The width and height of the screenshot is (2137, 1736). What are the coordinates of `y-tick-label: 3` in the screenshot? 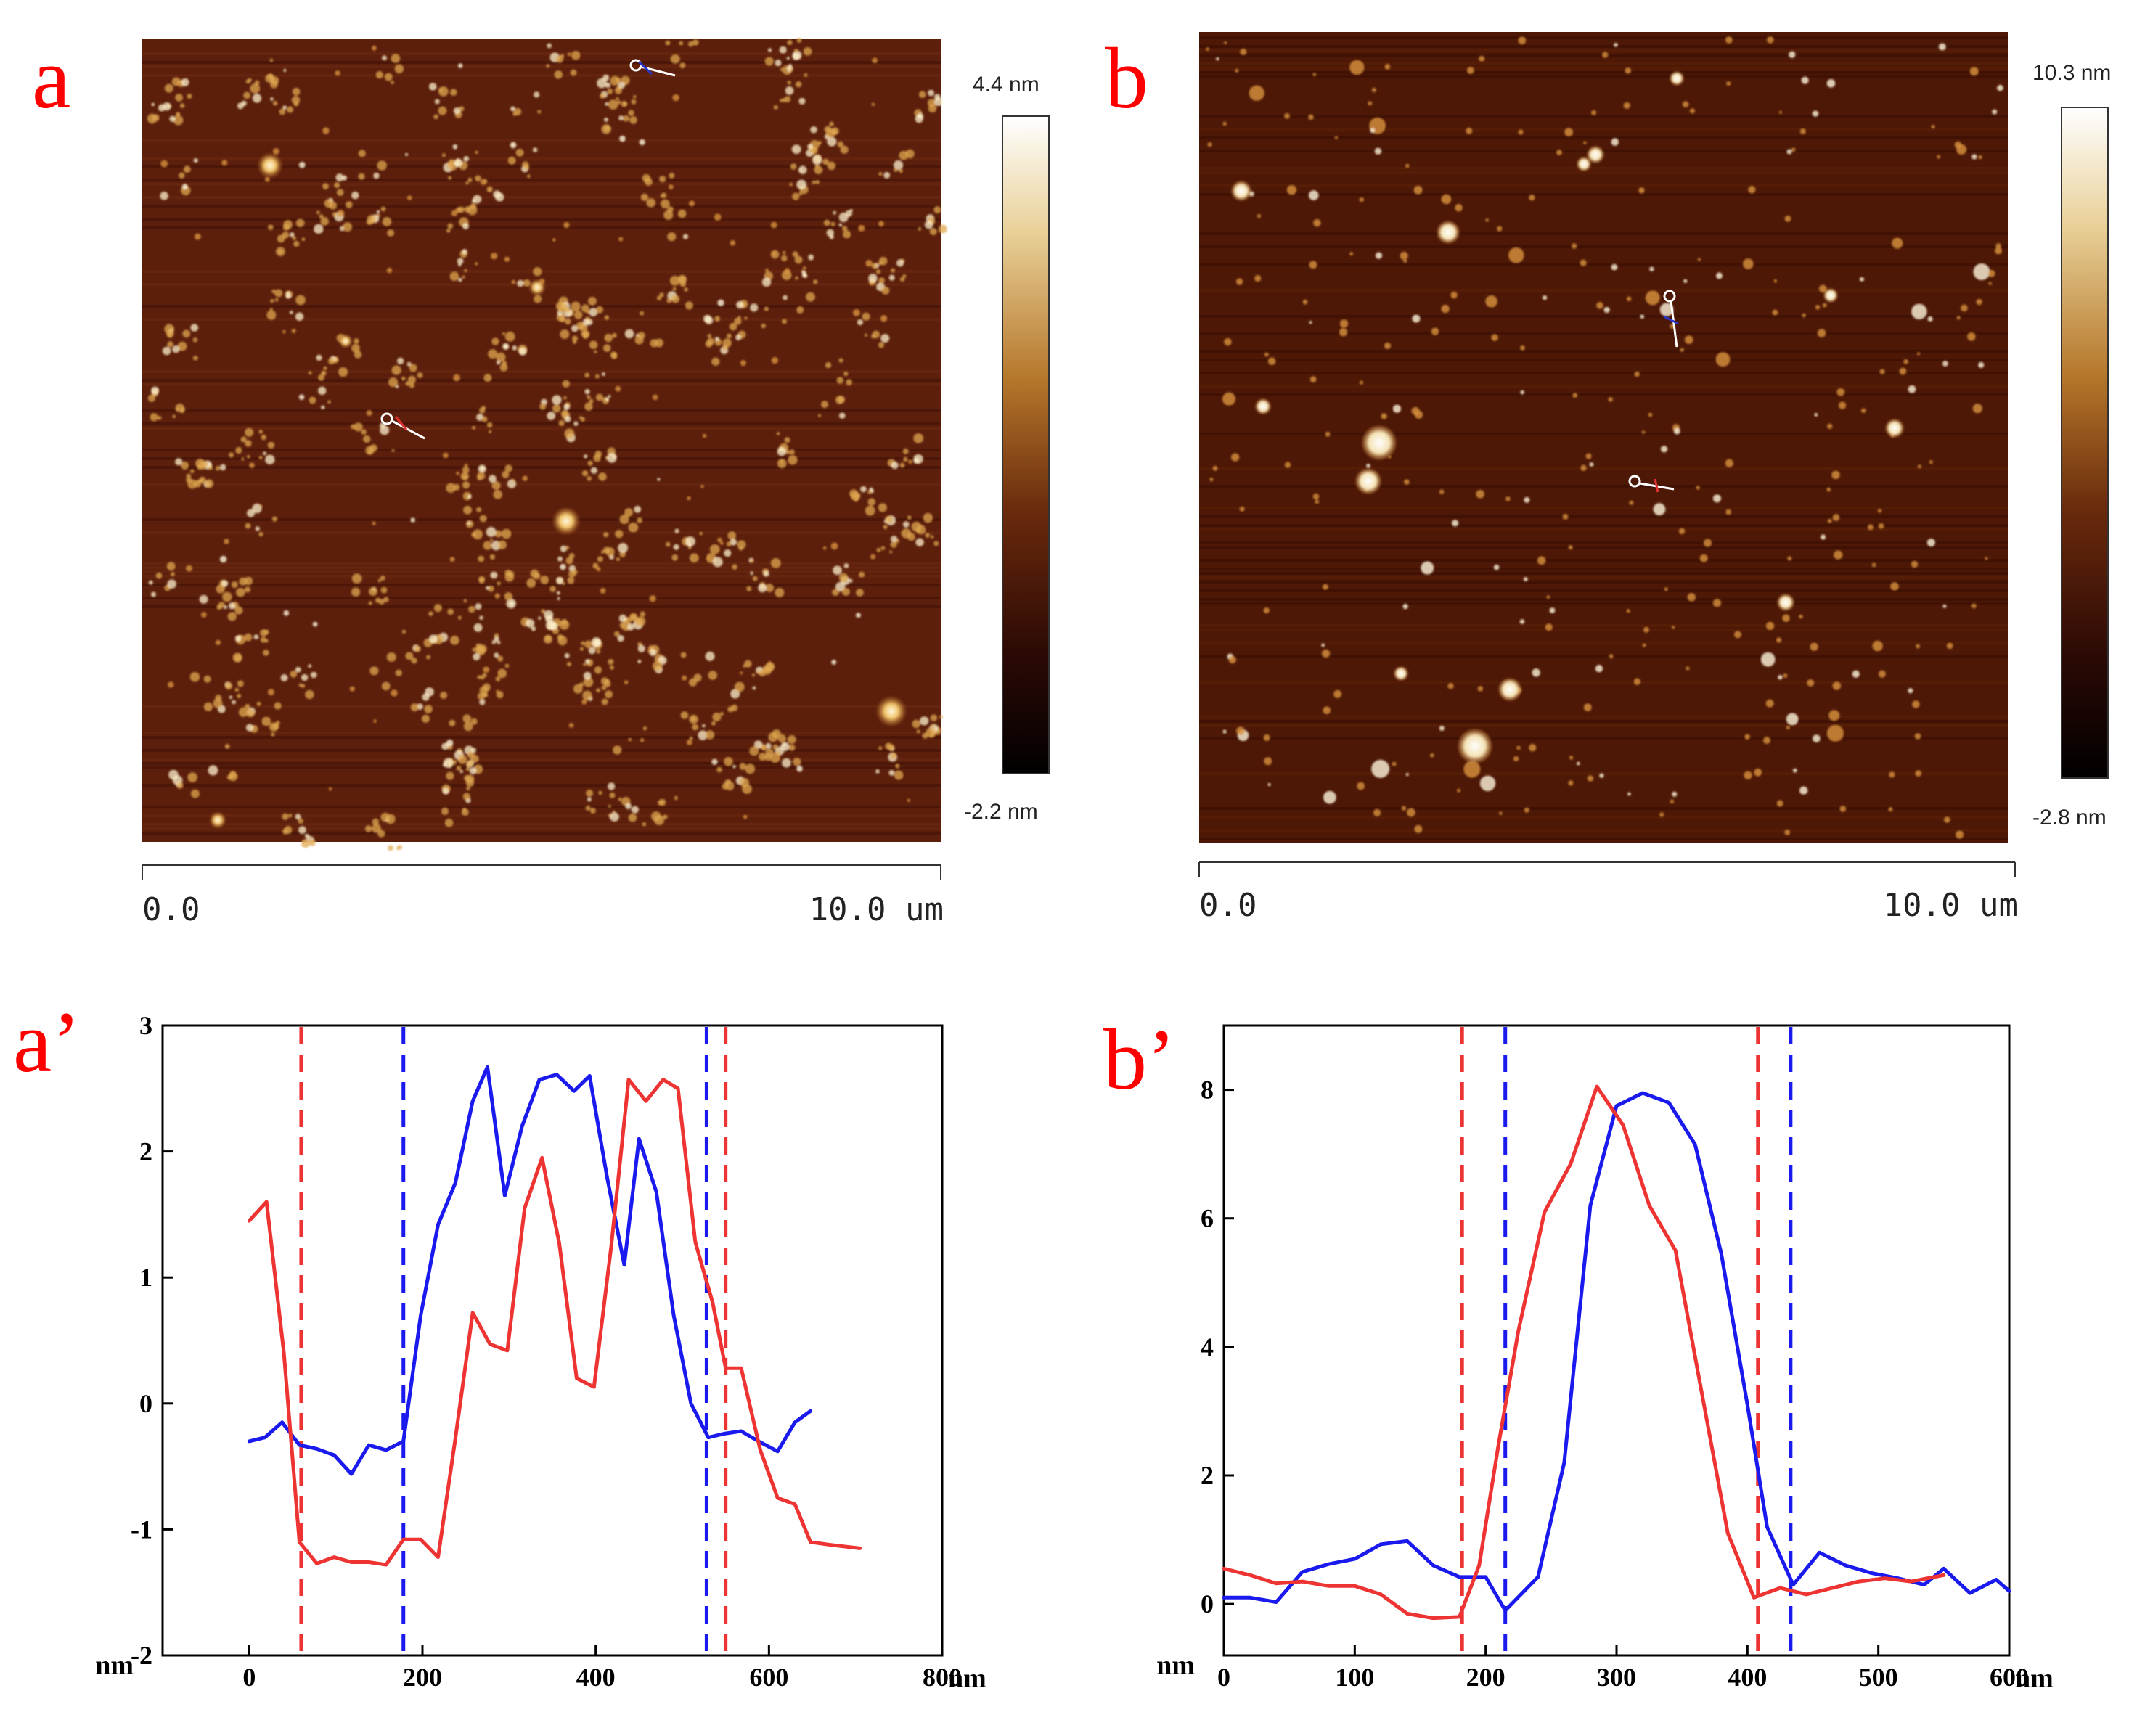 It's located at (146, 1025).